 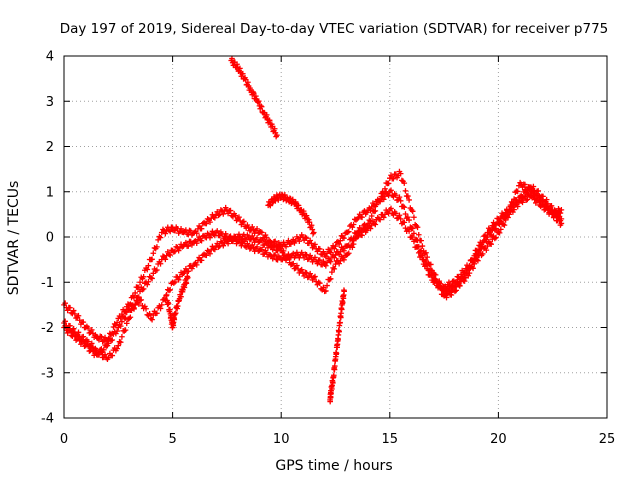 I want to click on y-tick-label: -2, so click(x=47, y=328).